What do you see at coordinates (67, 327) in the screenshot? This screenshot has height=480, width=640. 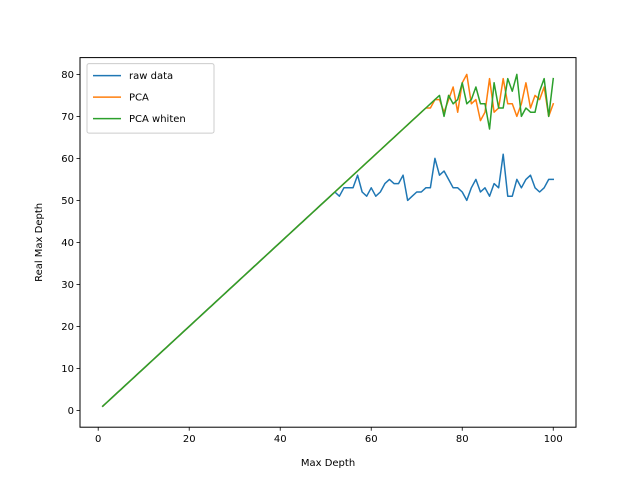 I see `y-tick-label: 20` at bounding box center [67, 327].